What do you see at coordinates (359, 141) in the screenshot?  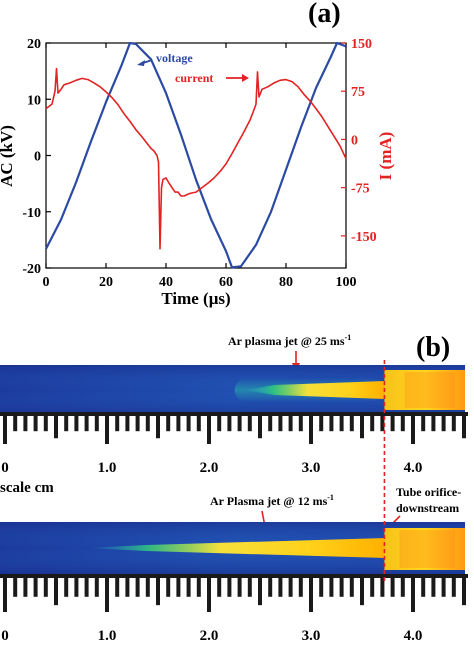 I see `y-axis-right: -150 -75 0 75 150` at bounding box center [359, 141].